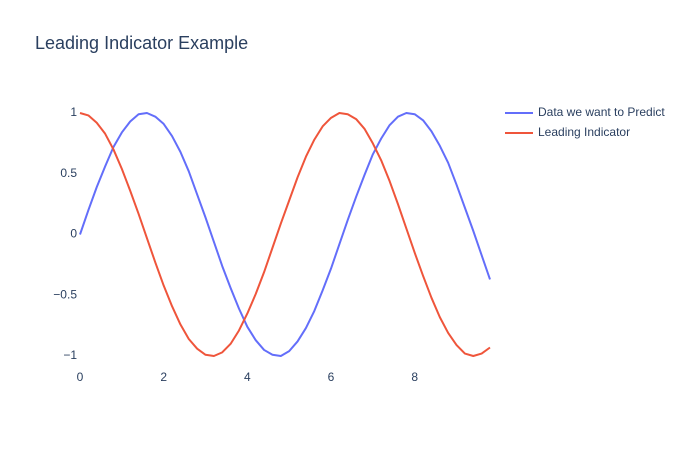  Describe the element at coordinates (331, 377) in the screenshot. I see `x-tick-label: 6` at that location.